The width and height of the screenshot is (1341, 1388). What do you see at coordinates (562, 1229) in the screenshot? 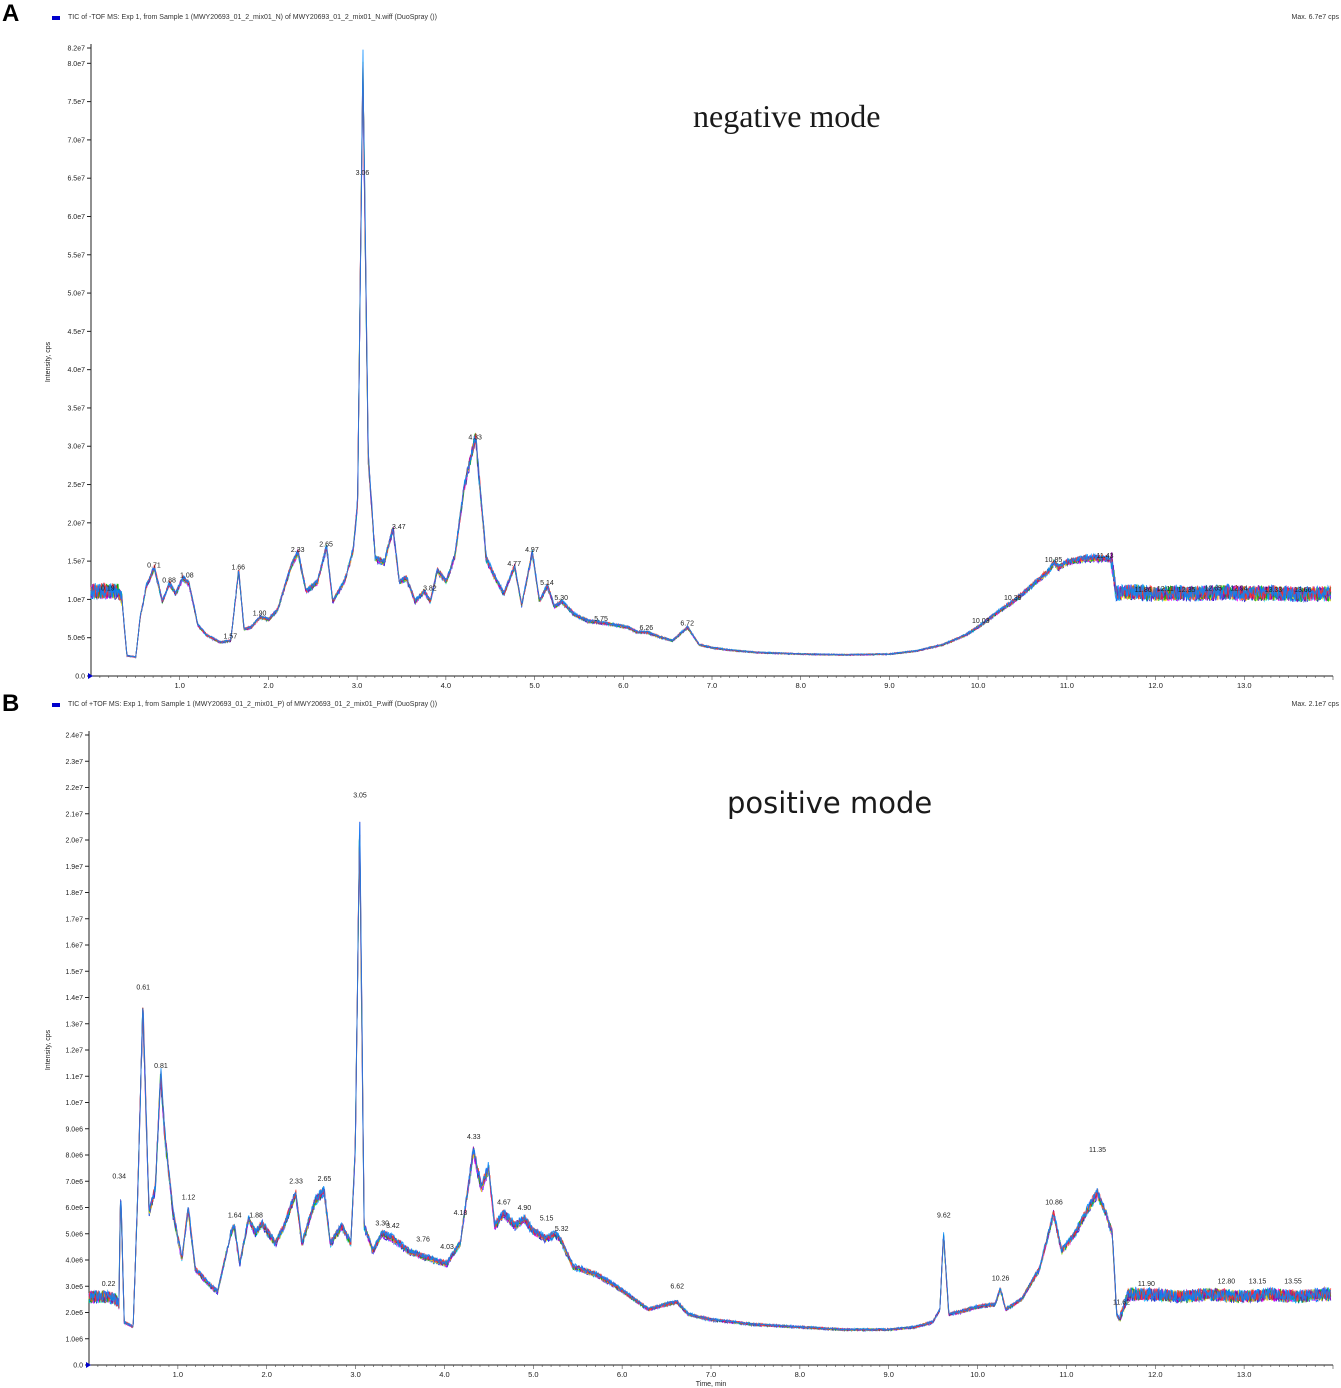
I see `peak-label: 5.32` at bounding box center [562, 1229].